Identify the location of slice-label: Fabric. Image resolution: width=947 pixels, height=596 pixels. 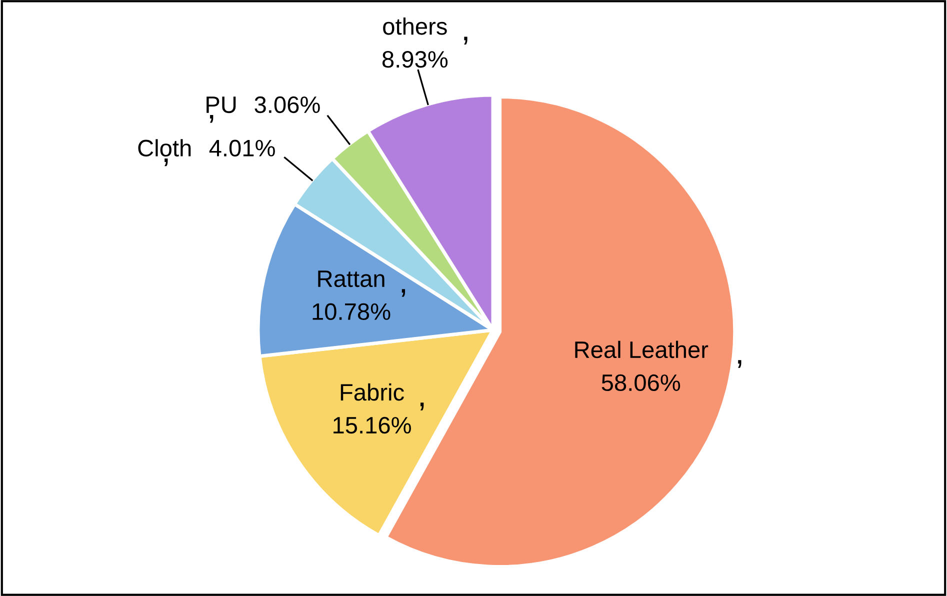
(372, 392).